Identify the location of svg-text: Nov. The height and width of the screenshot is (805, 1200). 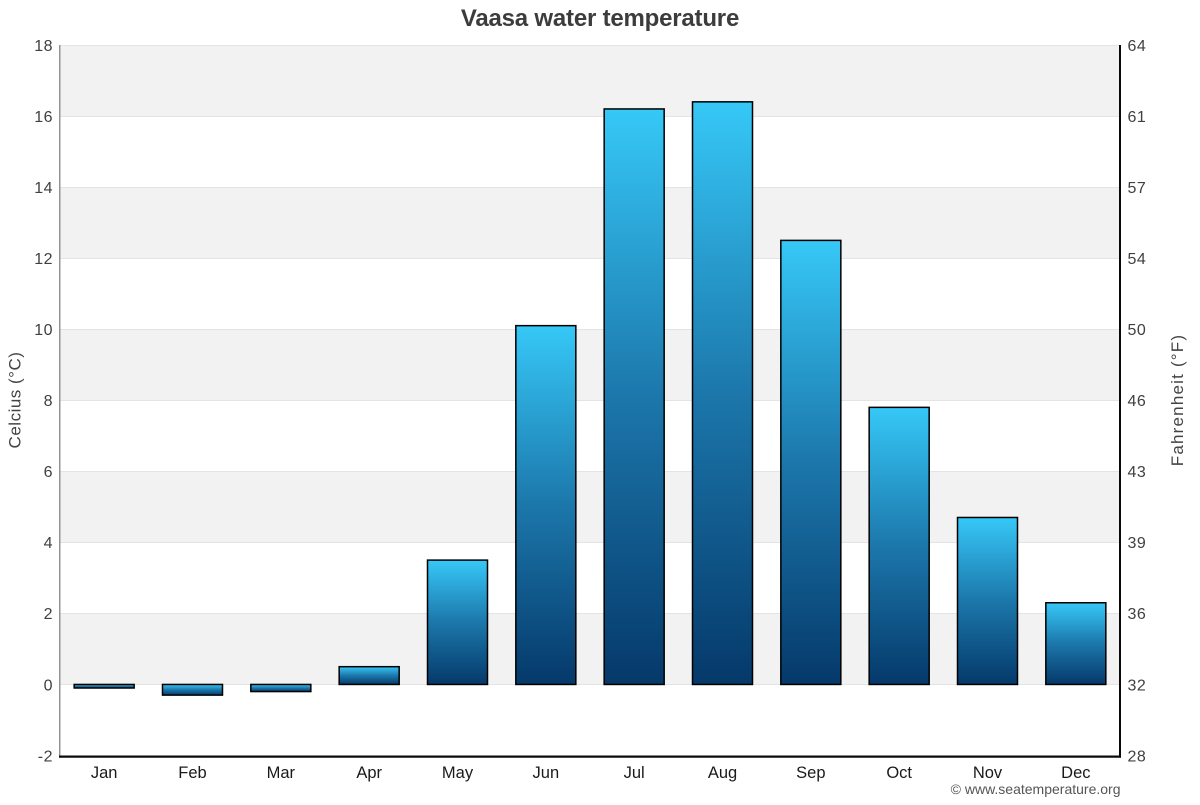
(988, 773).